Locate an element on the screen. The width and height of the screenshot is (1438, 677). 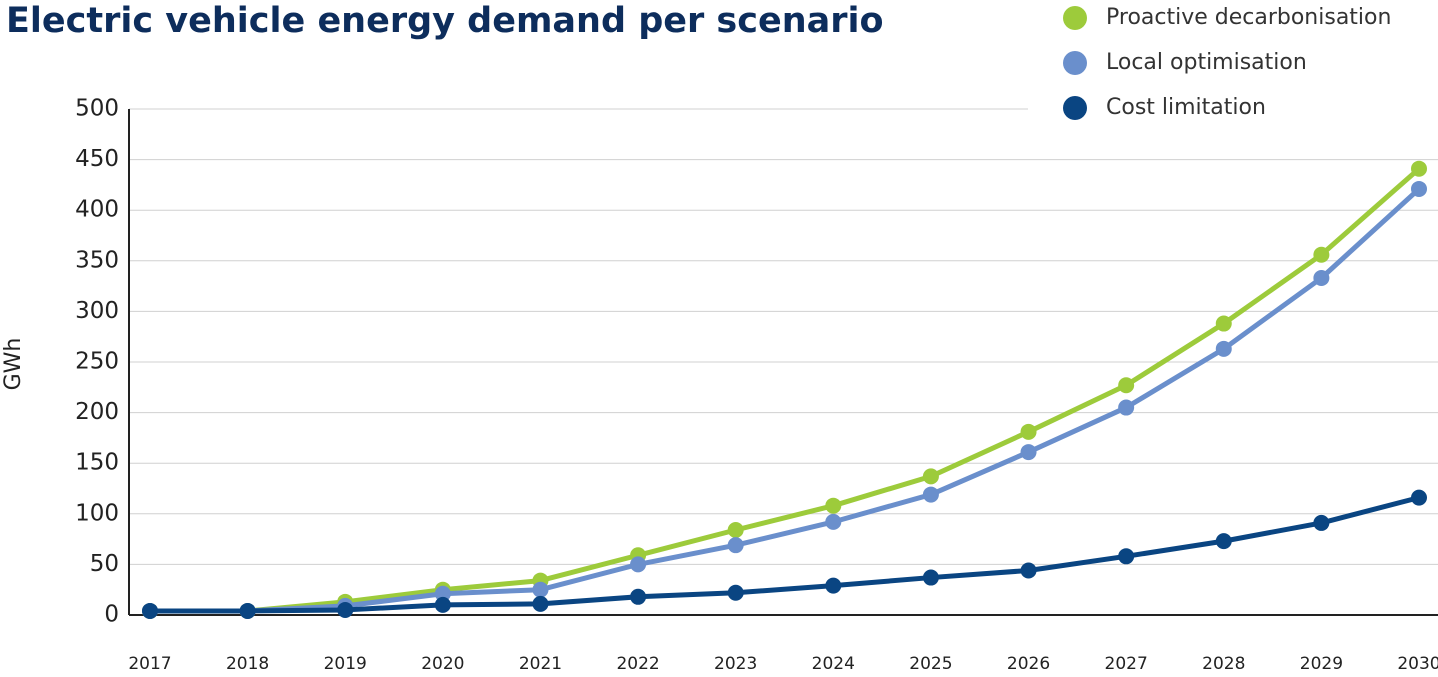
y-axis-label: GWh is located at coordinates (13, 364).